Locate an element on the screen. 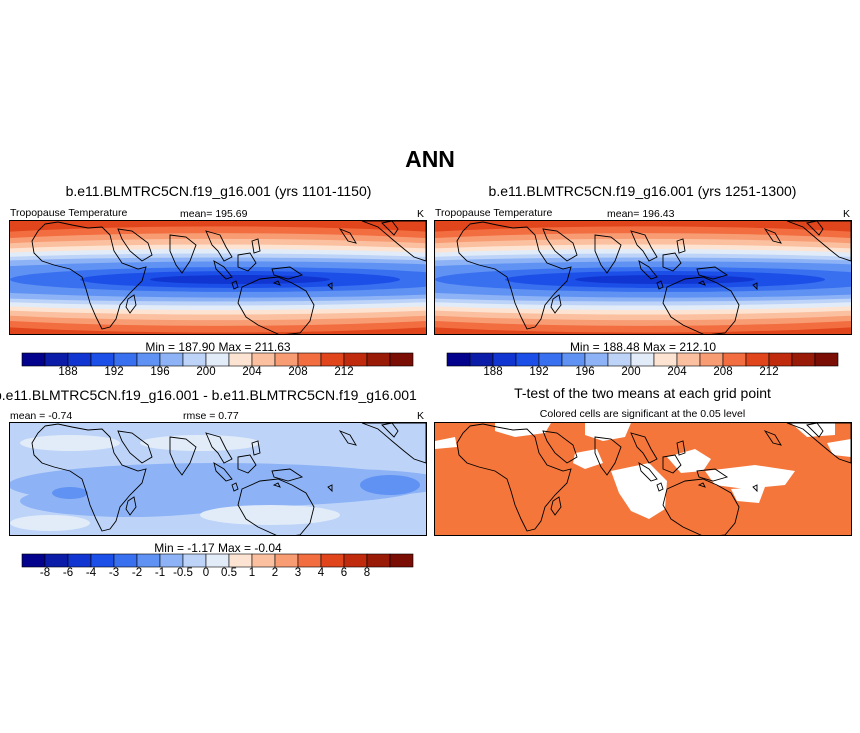 This screenshot has height=733, width=860. panel2-coast-india is located at coordinates (608, 254).